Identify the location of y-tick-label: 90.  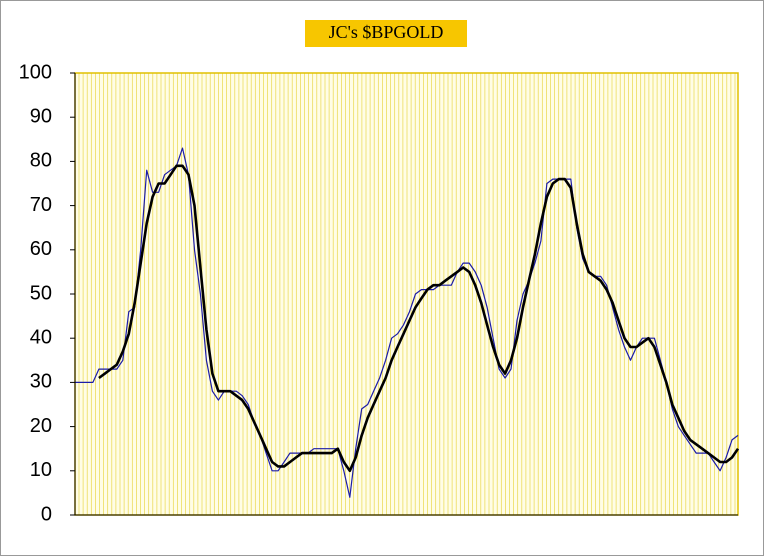
(41, 116).